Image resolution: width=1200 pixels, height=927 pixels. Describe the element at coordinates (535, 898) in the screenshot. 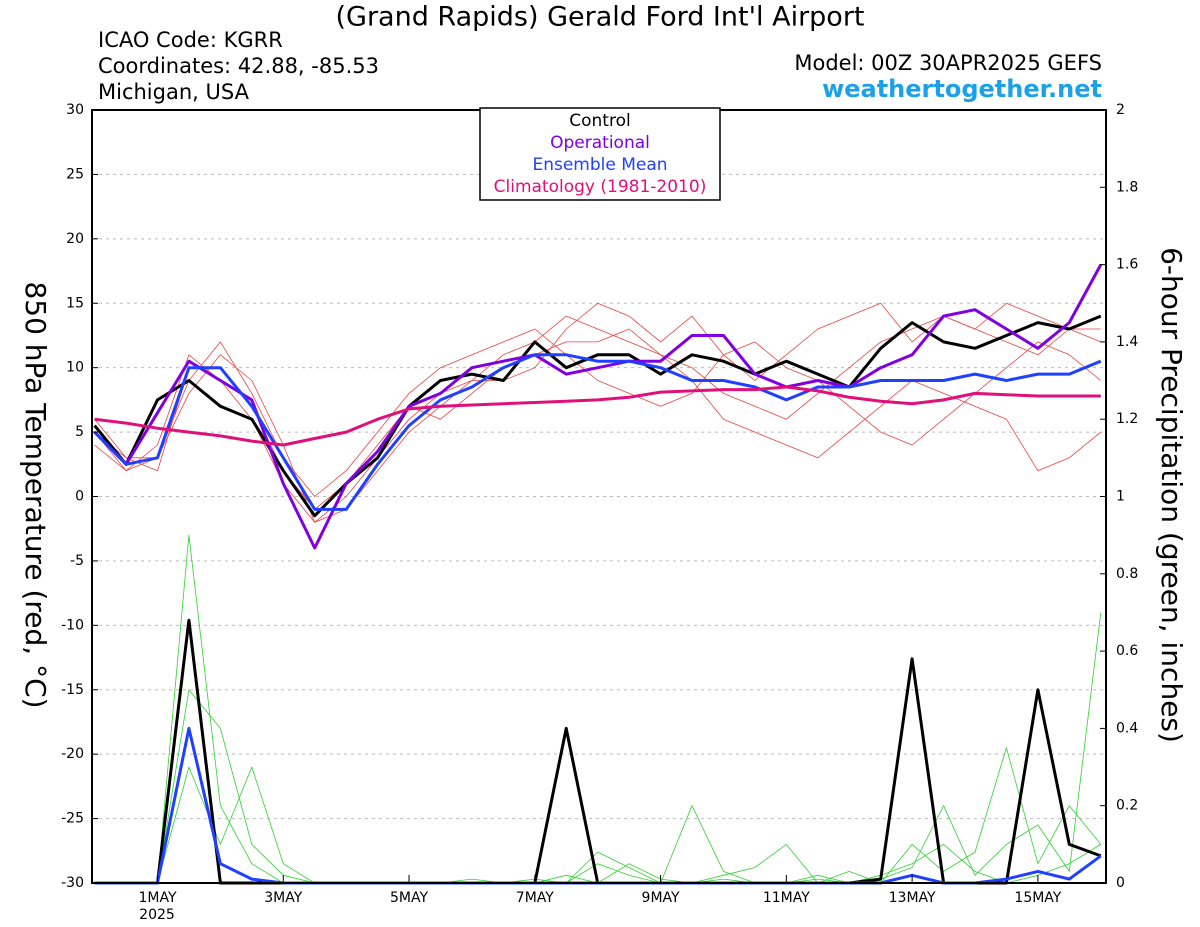

I see `x-tick-label: 7MAY` at that location.